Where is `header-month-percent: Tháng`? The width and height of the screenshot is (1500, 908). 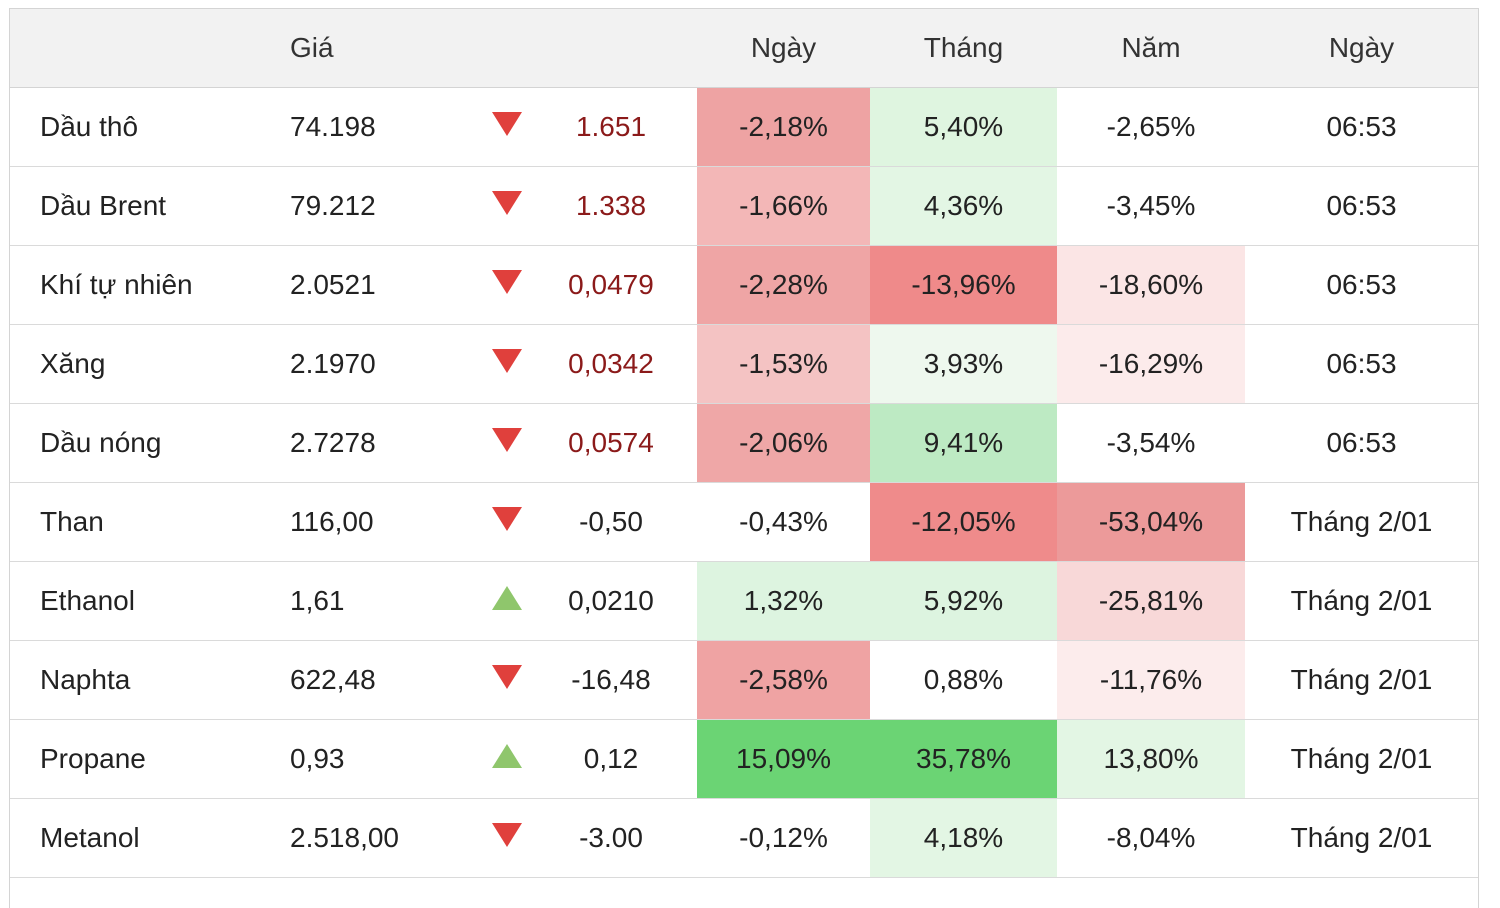 header-month-percent: Tháng is located at coordinates (963, 48).